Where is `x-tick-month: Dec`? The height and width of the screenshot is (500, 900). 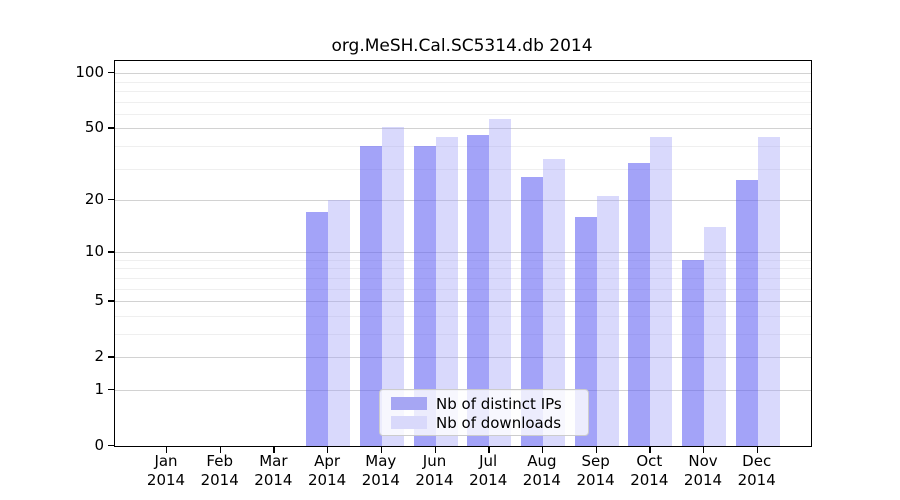 x-tick-month: Dec is located at coordinates (757, 461).